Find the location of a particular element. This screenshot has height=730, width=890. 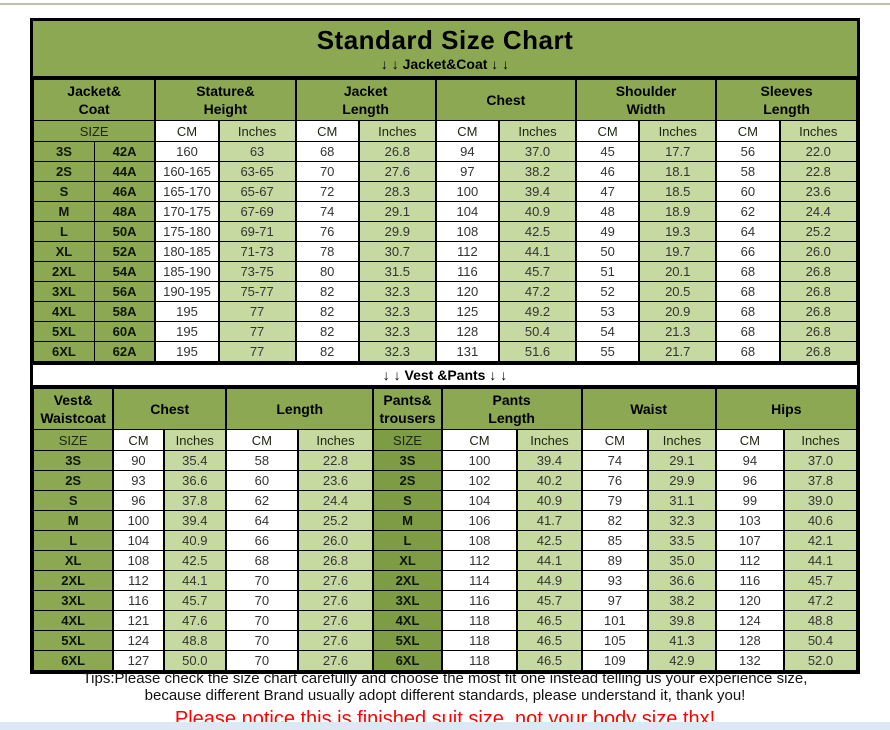

value-cell: 82 is located at coordinates (327, 311).